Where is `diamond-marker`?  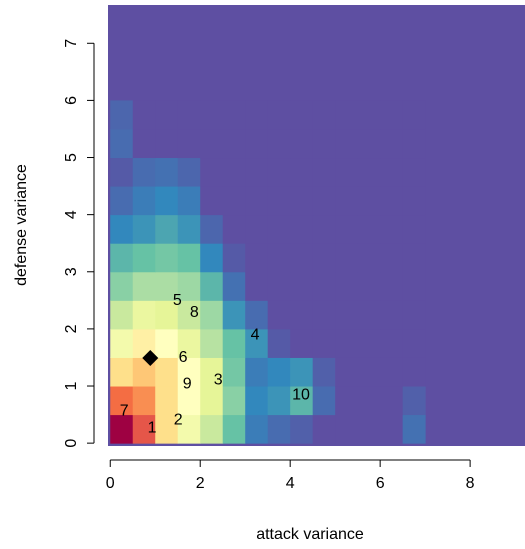 diamond-marker is located at coordinates (150, 358).